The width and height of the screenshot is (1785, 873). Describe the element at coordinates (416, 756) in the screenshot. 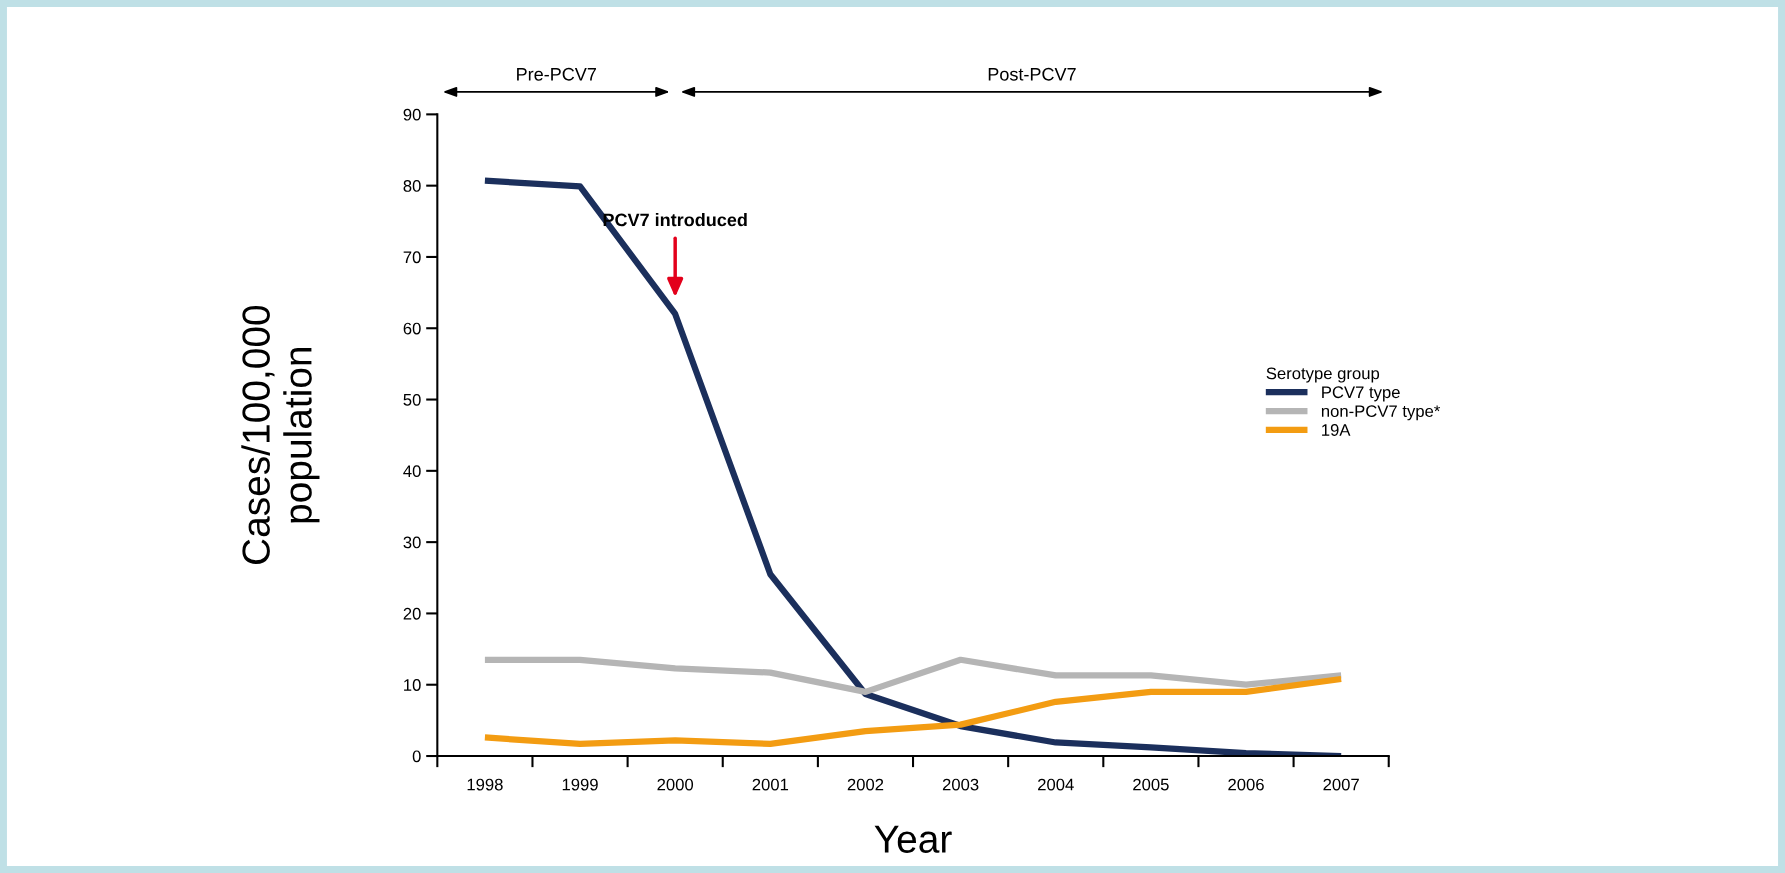

I see `y-tick-label: 0` at that location.